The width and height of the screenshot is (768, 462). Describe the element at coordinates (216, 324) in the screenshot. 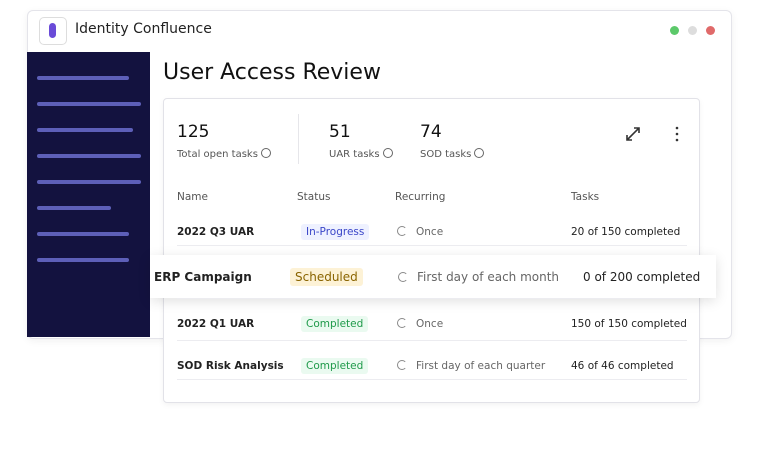

I see `task-name: 2022 Q1 UAR` at that location.